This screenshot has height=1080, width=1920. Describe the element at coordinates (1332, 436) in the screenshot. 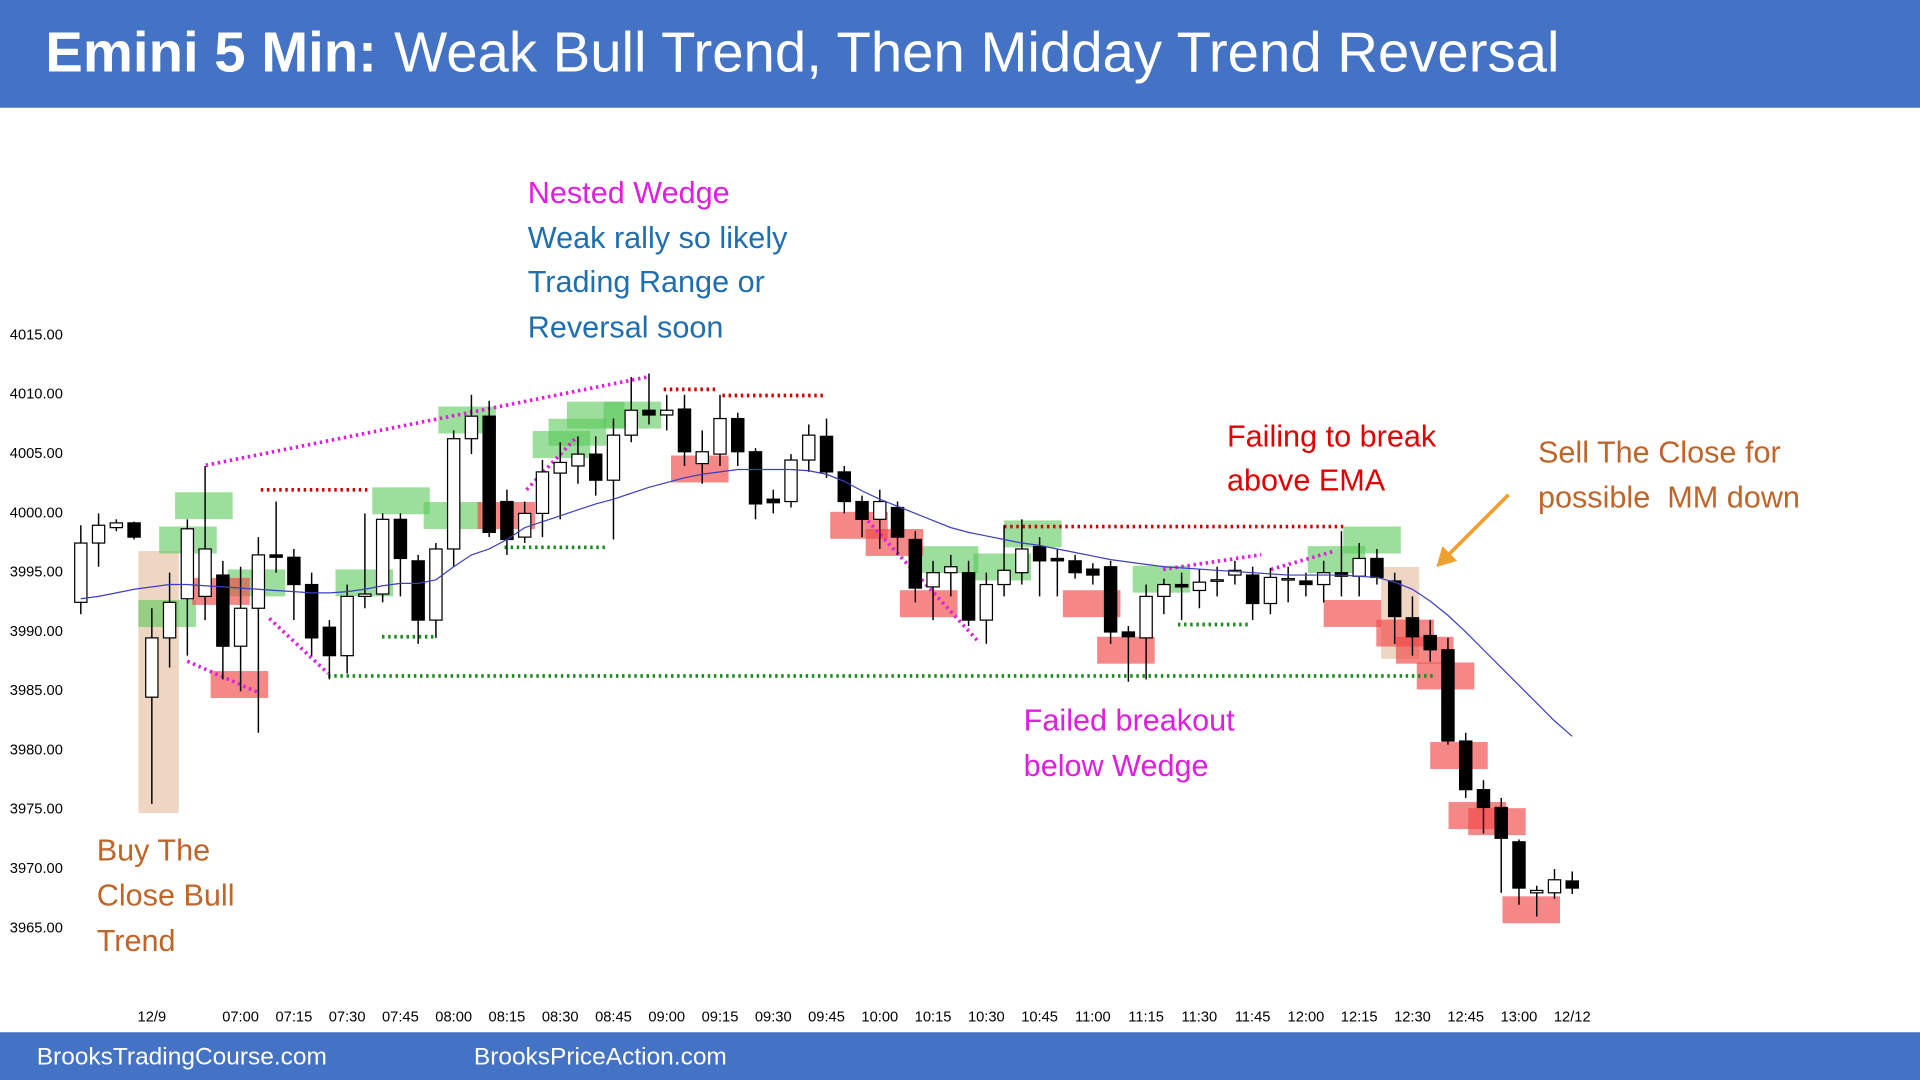

I see `annotation: Failing to break` at that location.